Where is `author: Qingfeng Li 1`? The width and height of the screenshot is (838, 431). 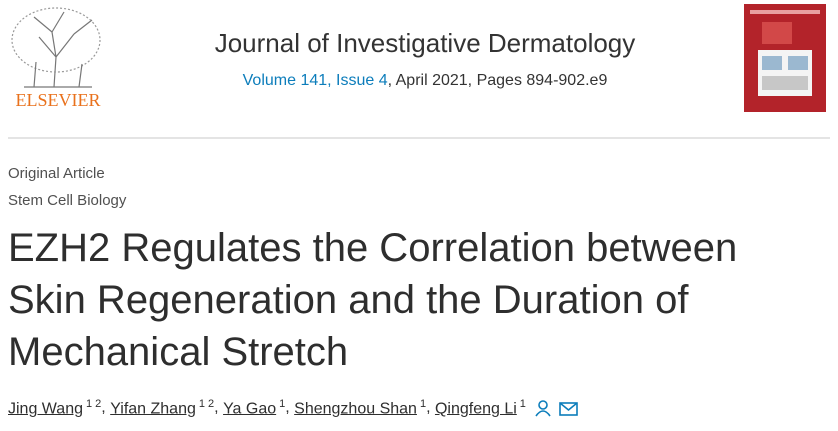 author: Qingfeng Li 1 is located at coordinates (480, 408).